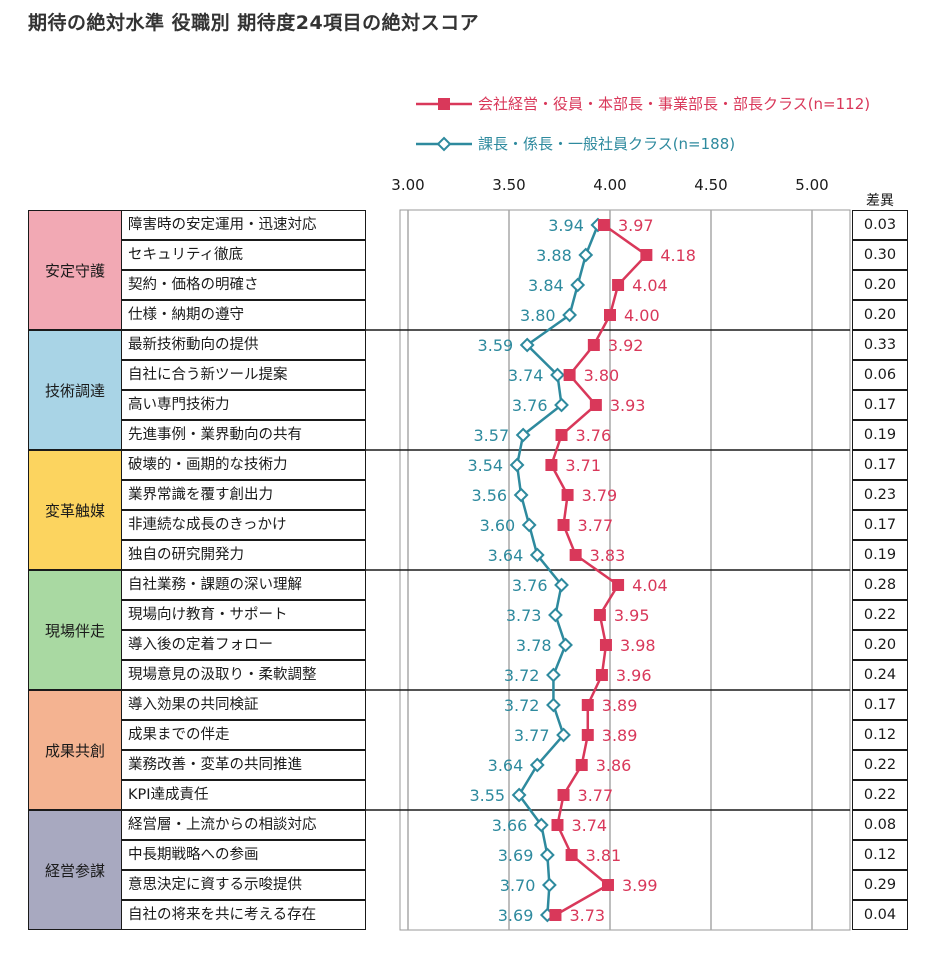  What do you see at coordinates (880, 201) in the screenshot?
I see `difference-header: 差異` at bounding box center [880, 201].